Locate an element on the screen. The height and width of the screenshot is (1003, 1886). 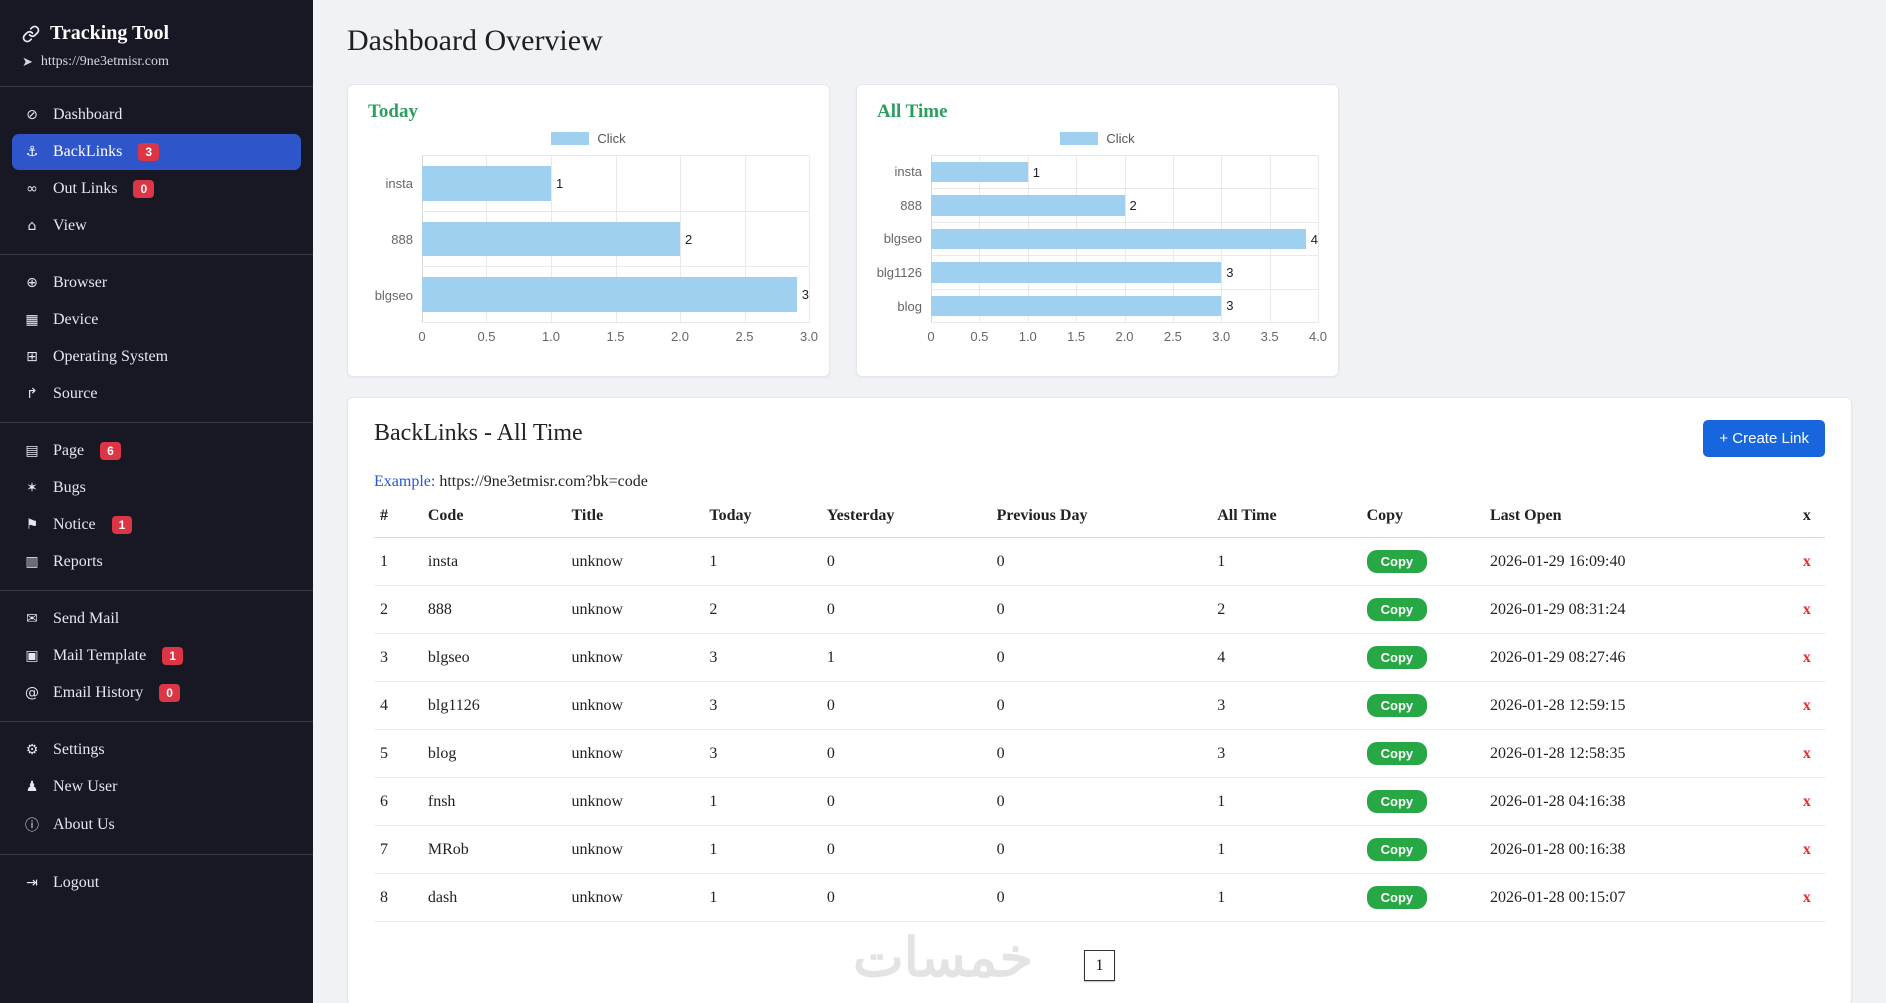
x-tick-label: 3.5 is located at coordinates (1269, 336).